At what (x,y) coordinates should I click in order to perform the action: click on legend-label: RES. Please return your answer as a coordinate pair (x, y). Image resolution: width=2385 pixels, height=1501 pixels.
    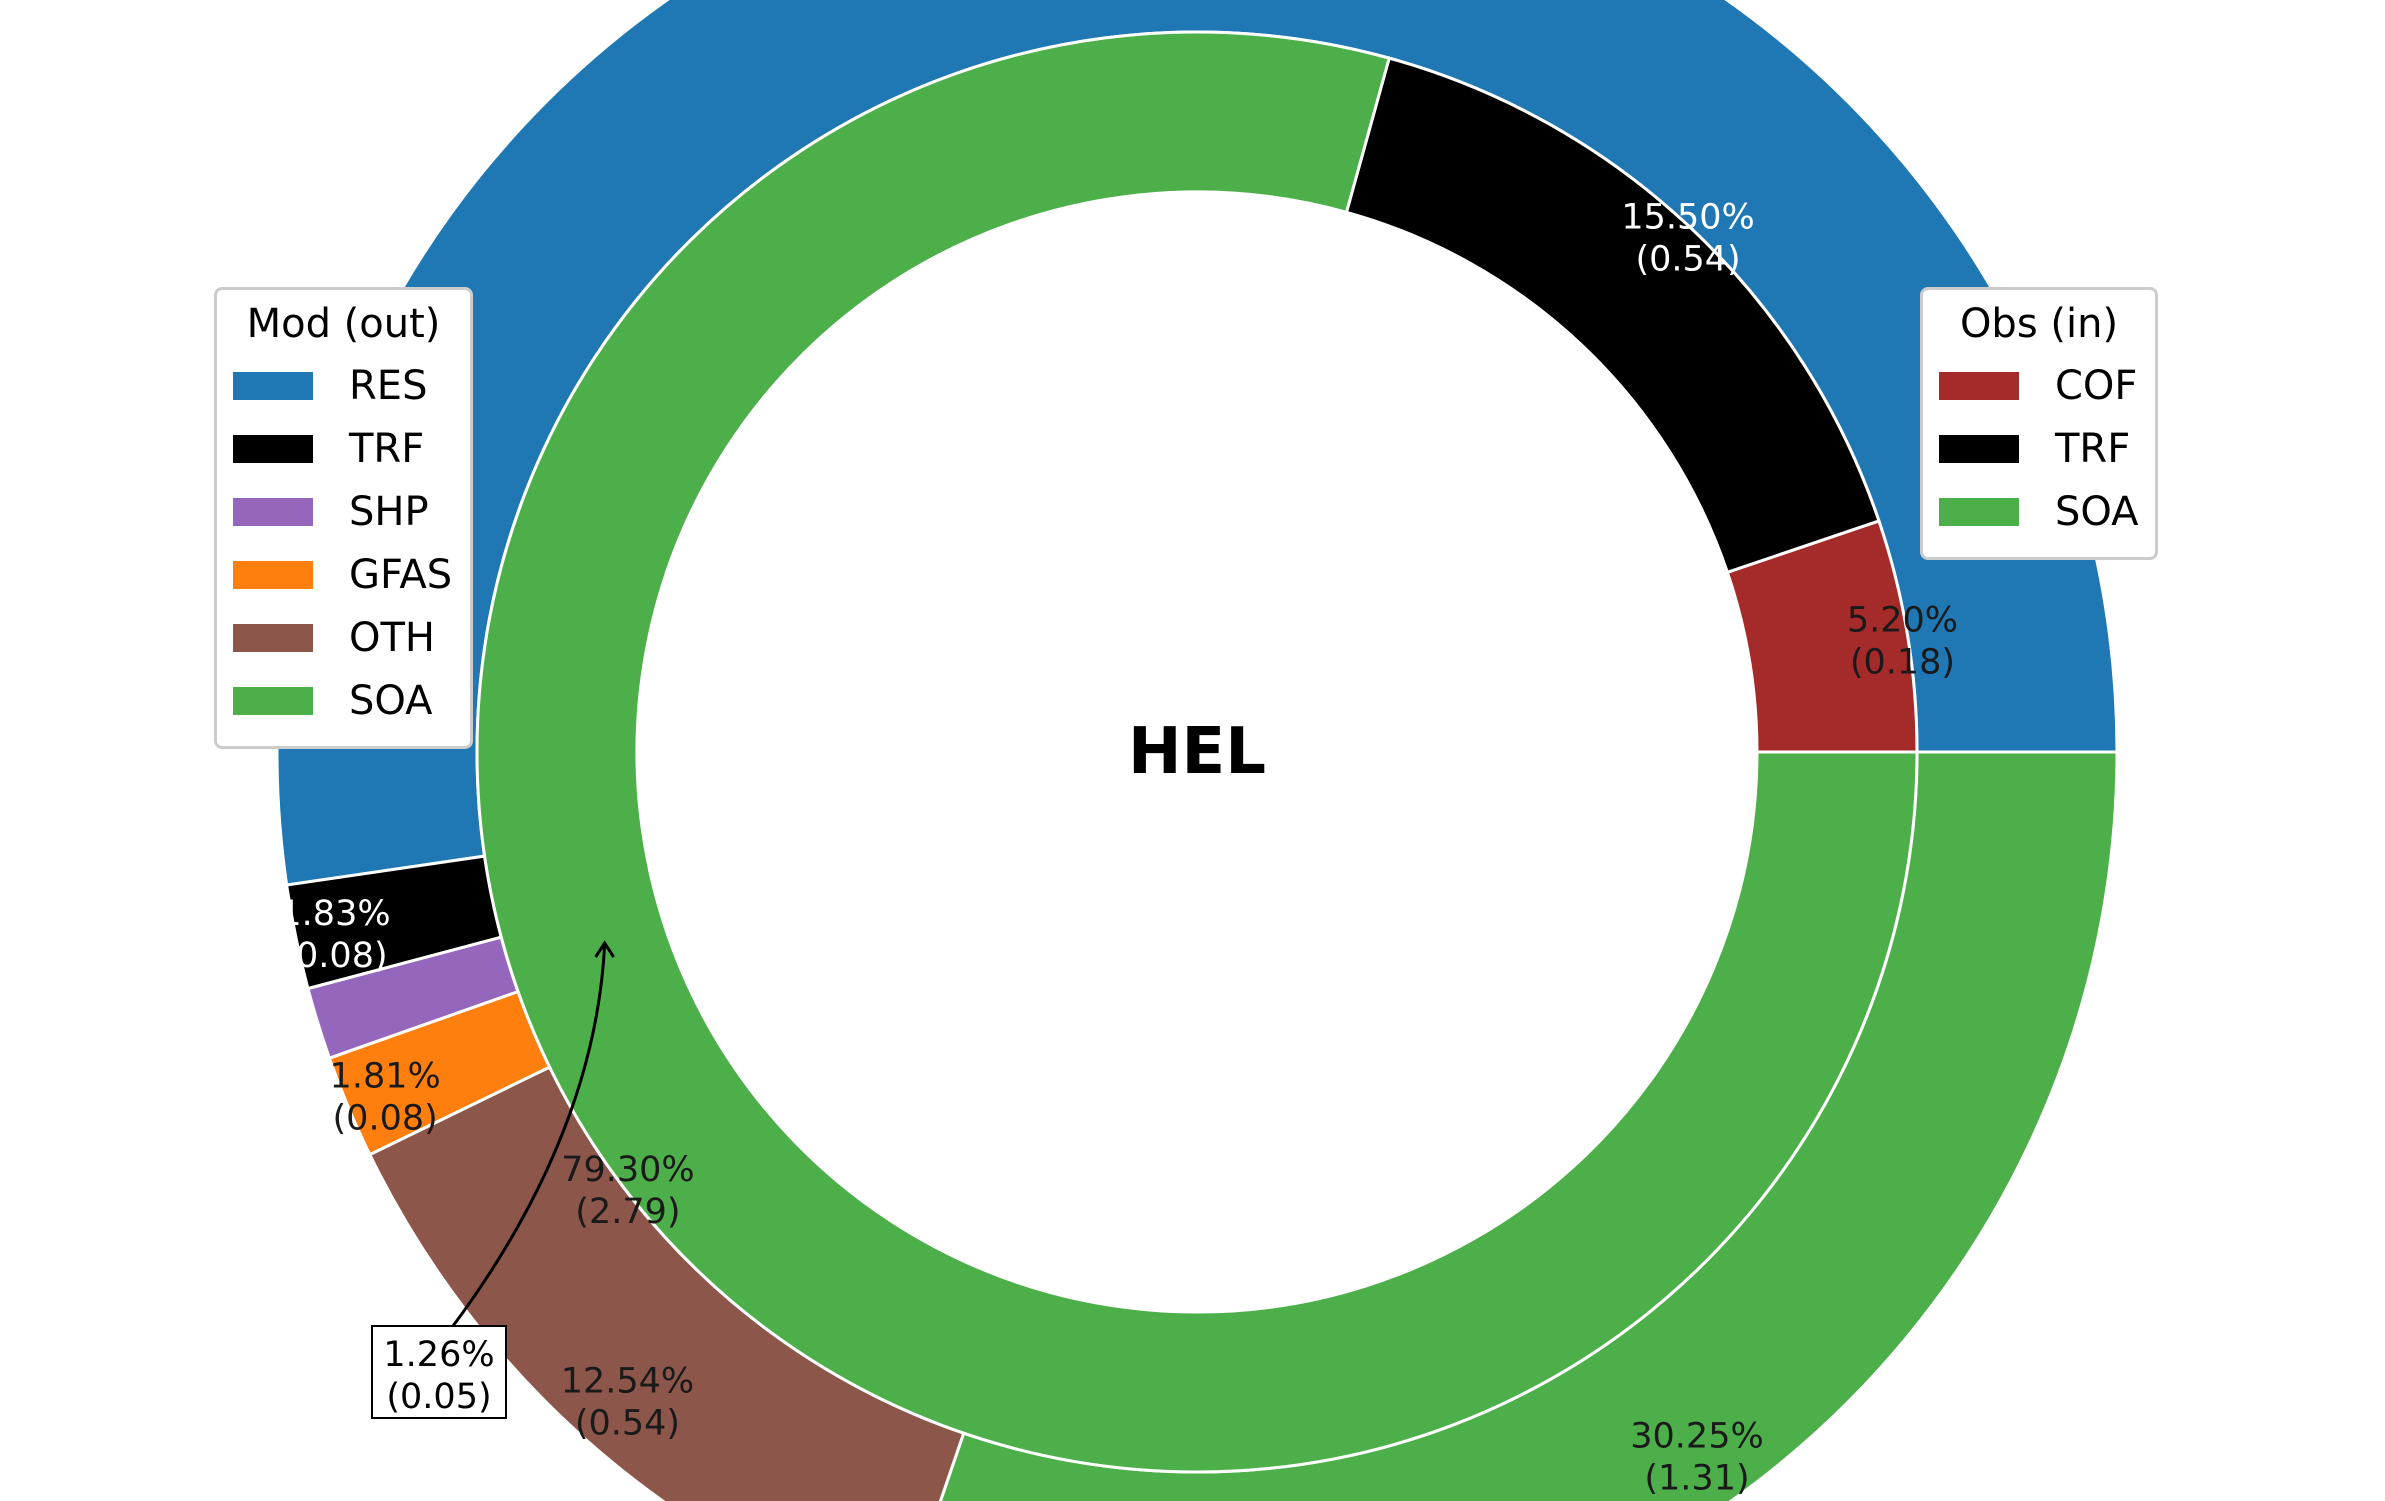
    Looking at the image, I should click on (388, 385).